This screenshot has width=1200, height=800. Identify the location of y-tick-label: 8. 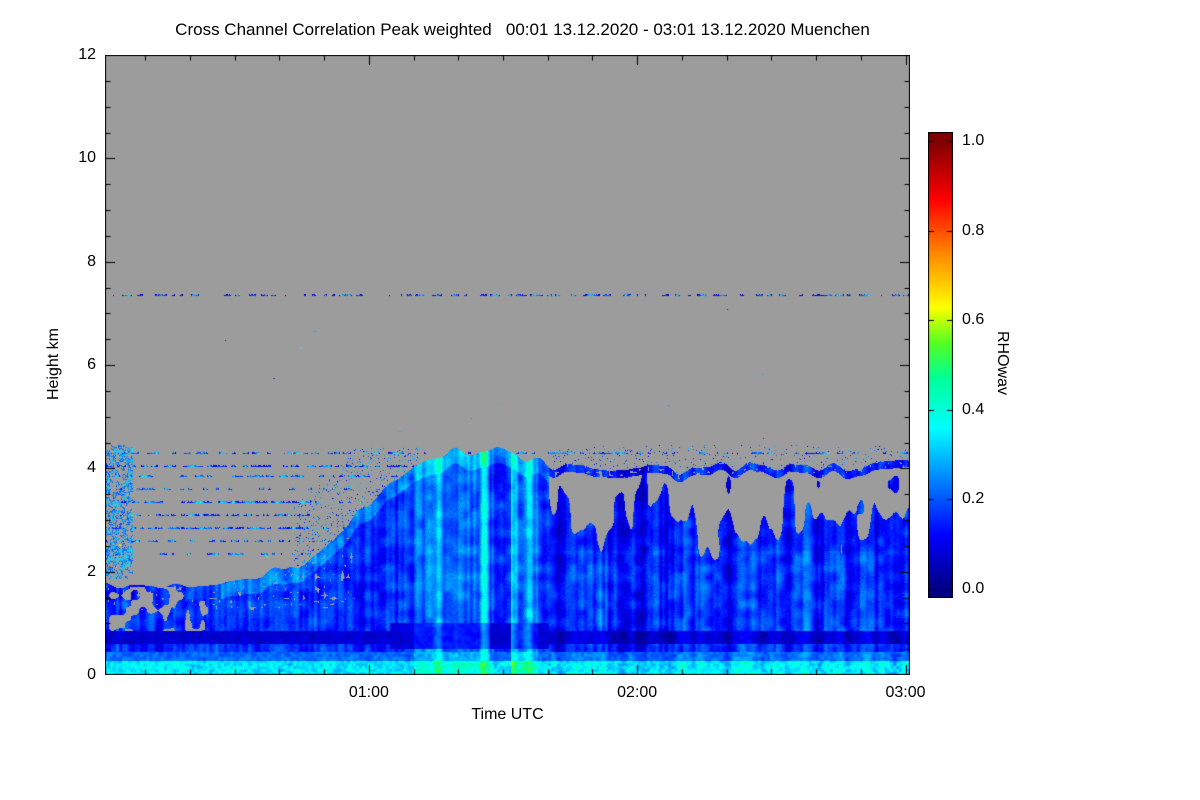
(91, 261).